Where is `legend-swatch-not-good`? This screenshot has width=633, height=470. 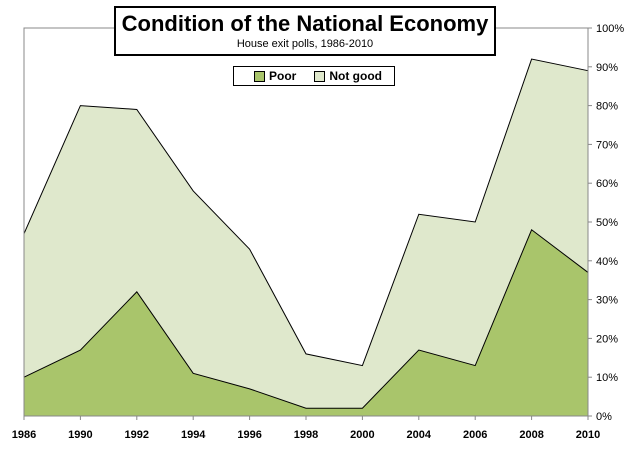 legend-swatch-not-good is located at coordinates (320, 76).